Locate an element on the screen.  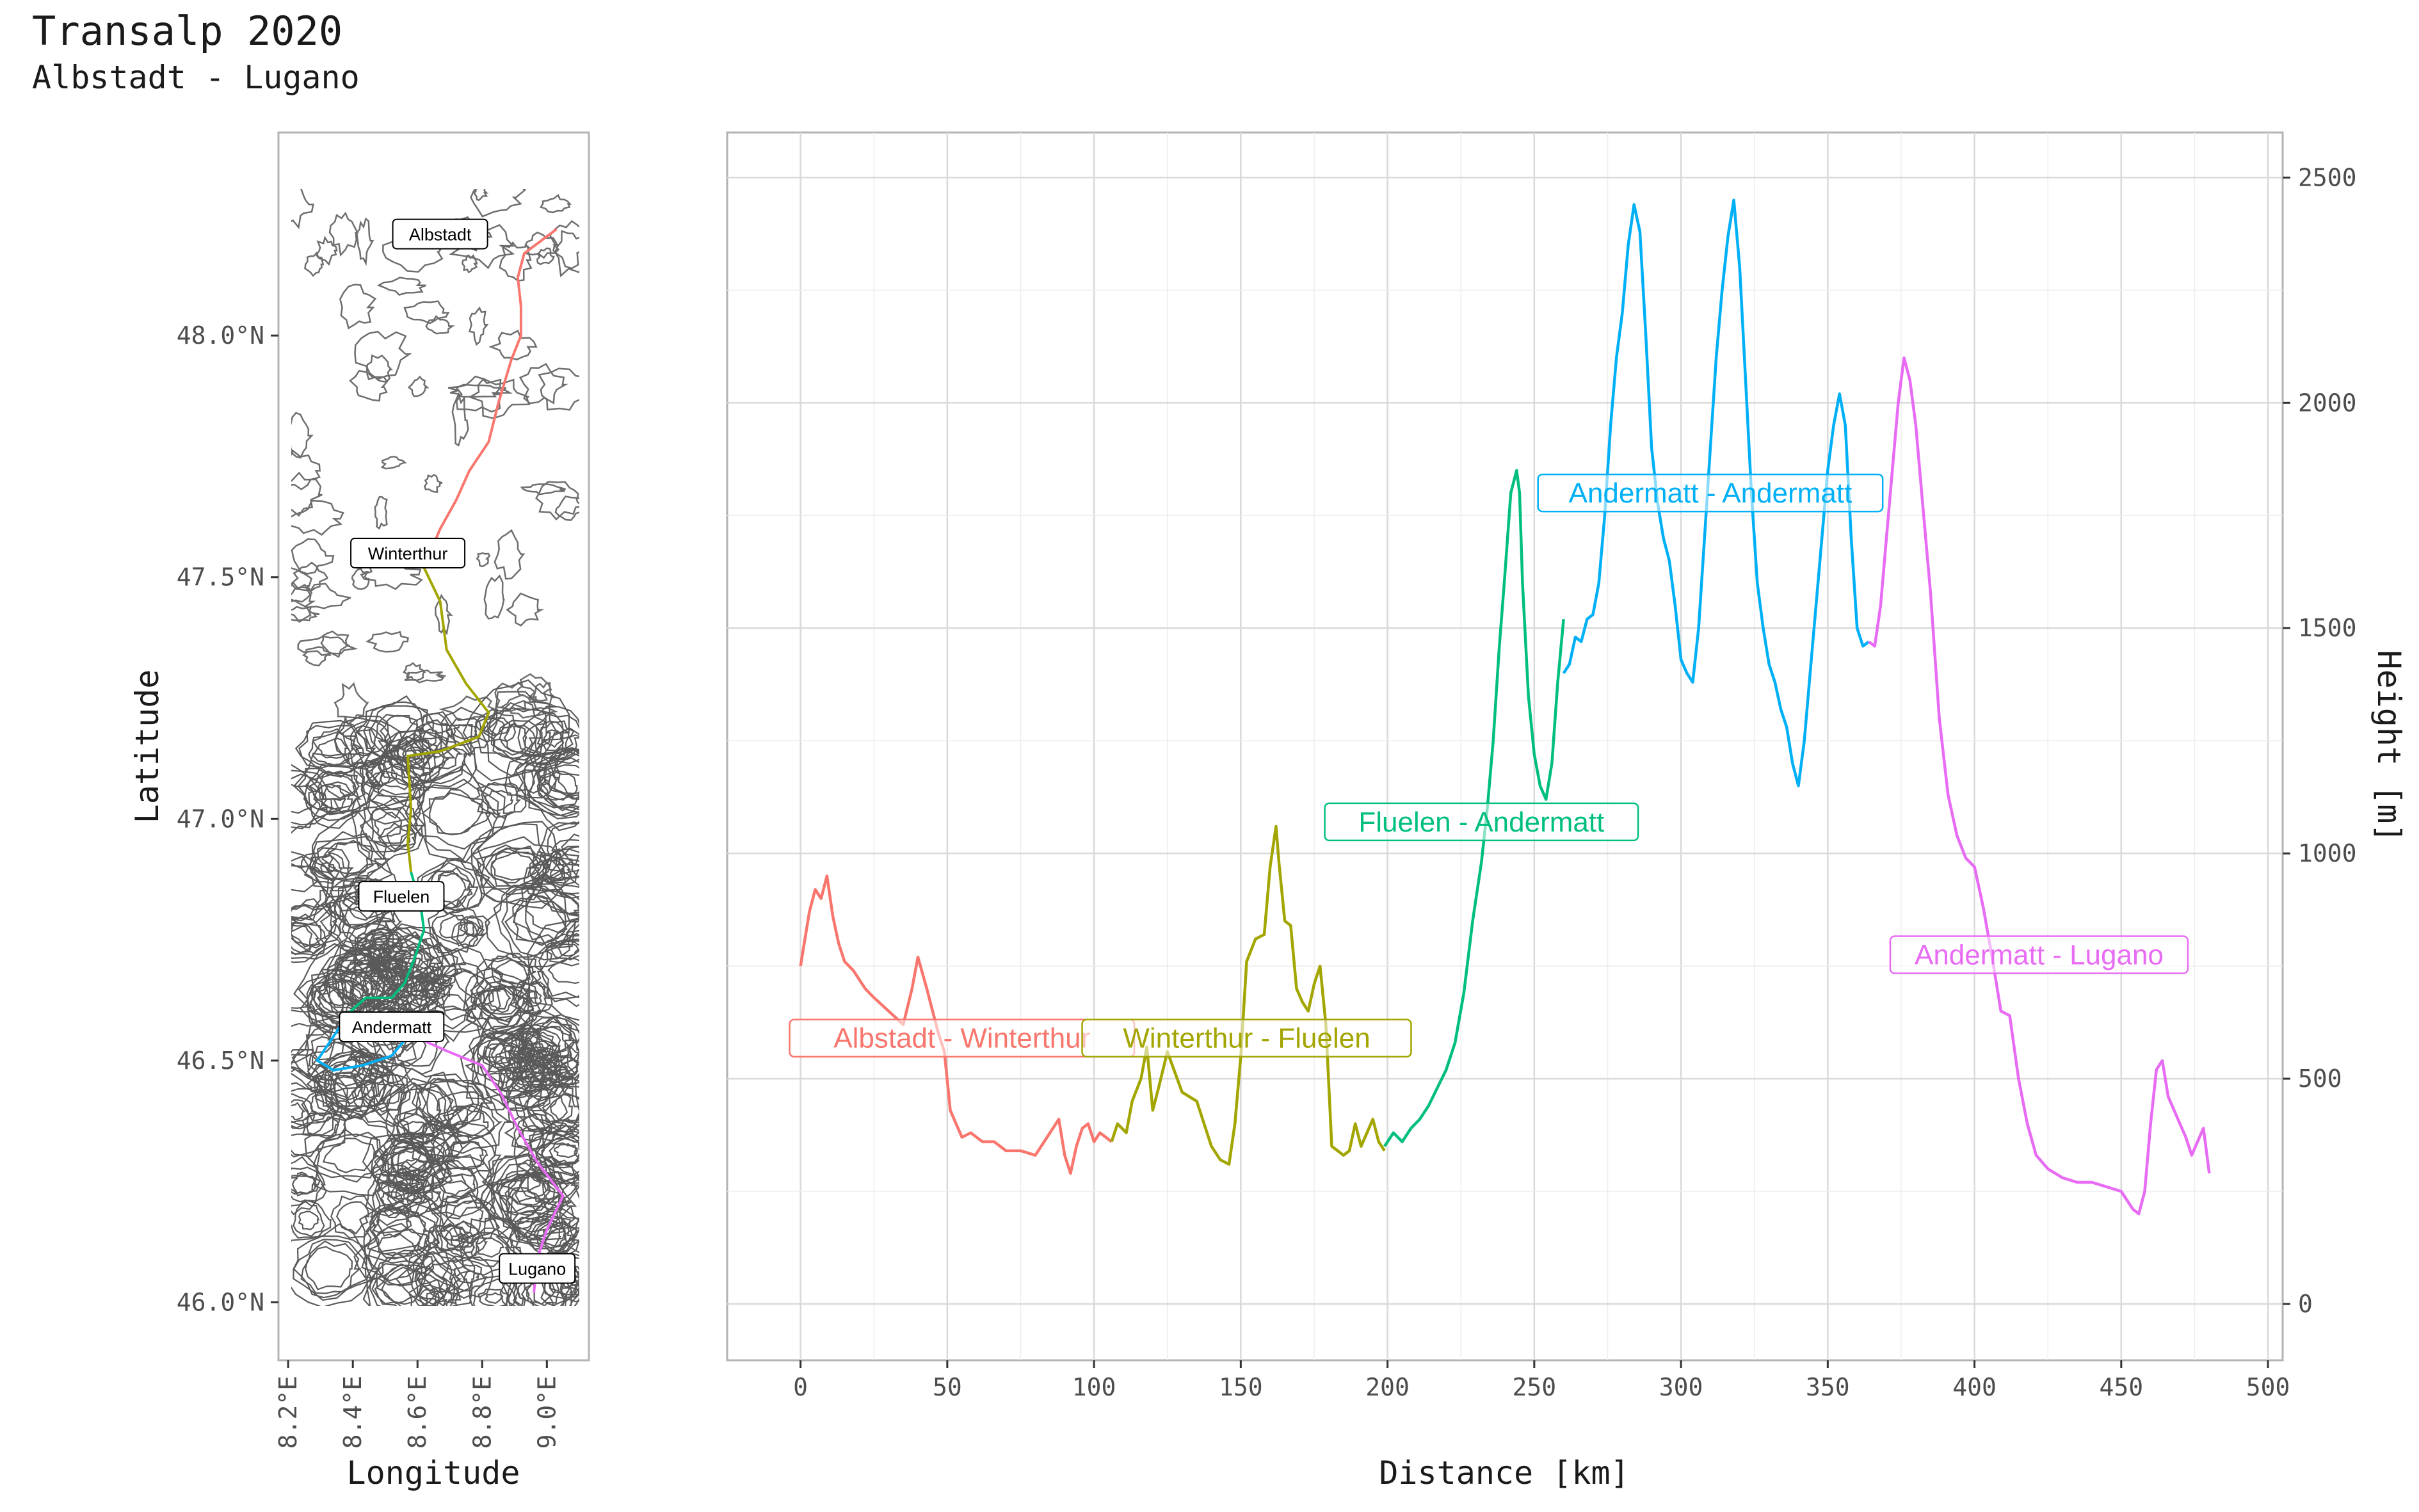
series-label-text: Fluelen - Andermatt is located at coordinates (1481, 822).